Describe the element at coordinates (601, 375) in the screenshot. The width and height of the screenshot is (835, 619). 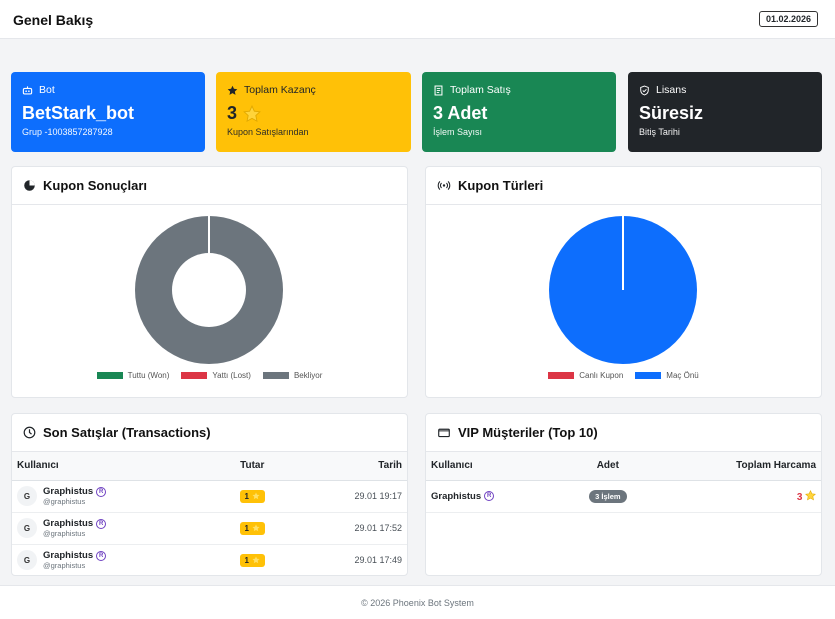
I see `legend-label-live: Canlı Kupon` at that location.